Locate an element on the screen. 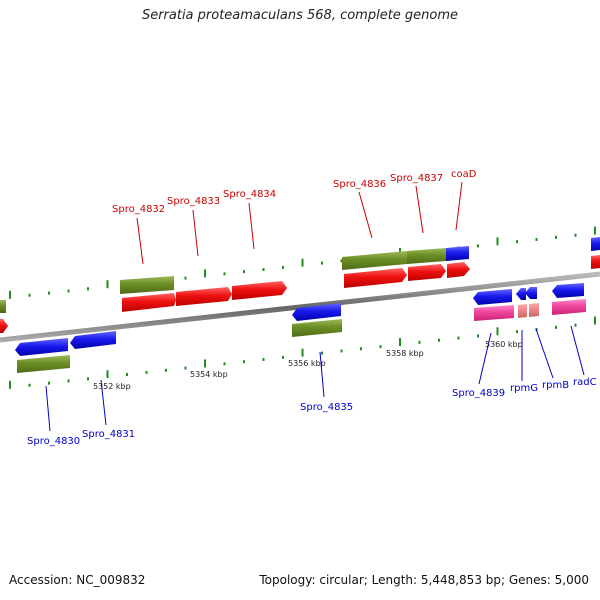 This screenshot has width=600, height=600. axis-label-5354: 5354 kbp is located at coordinates (209, 374).